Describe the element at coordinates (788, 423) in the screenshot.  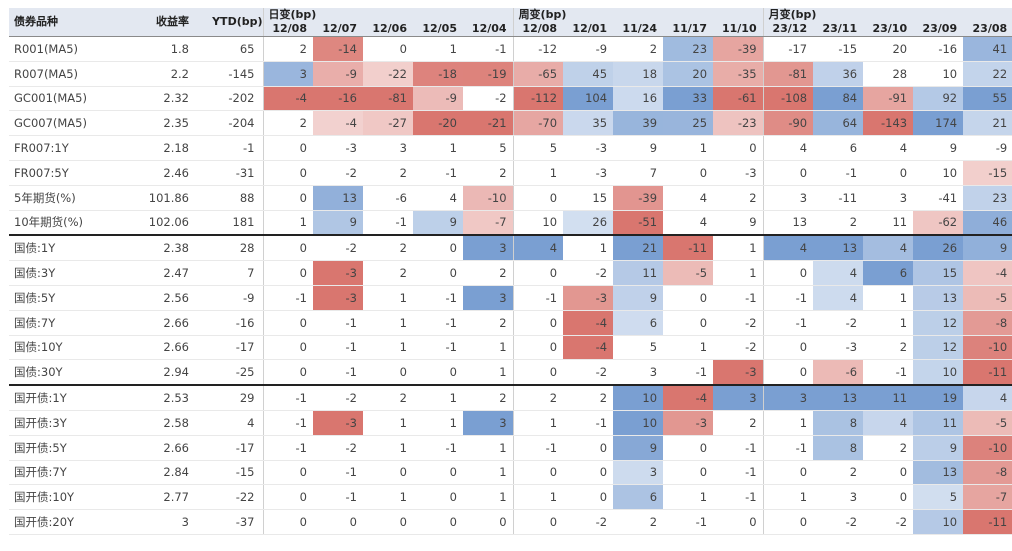
I see `cell-monthly-change: 1` at that location.